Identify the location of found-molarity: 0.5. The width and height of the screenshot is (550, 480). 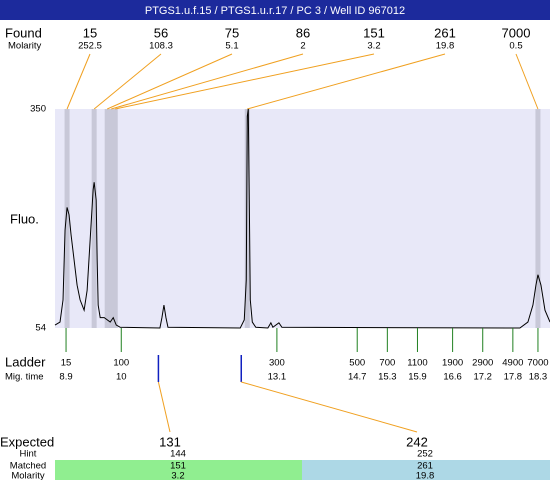
(515, 46).